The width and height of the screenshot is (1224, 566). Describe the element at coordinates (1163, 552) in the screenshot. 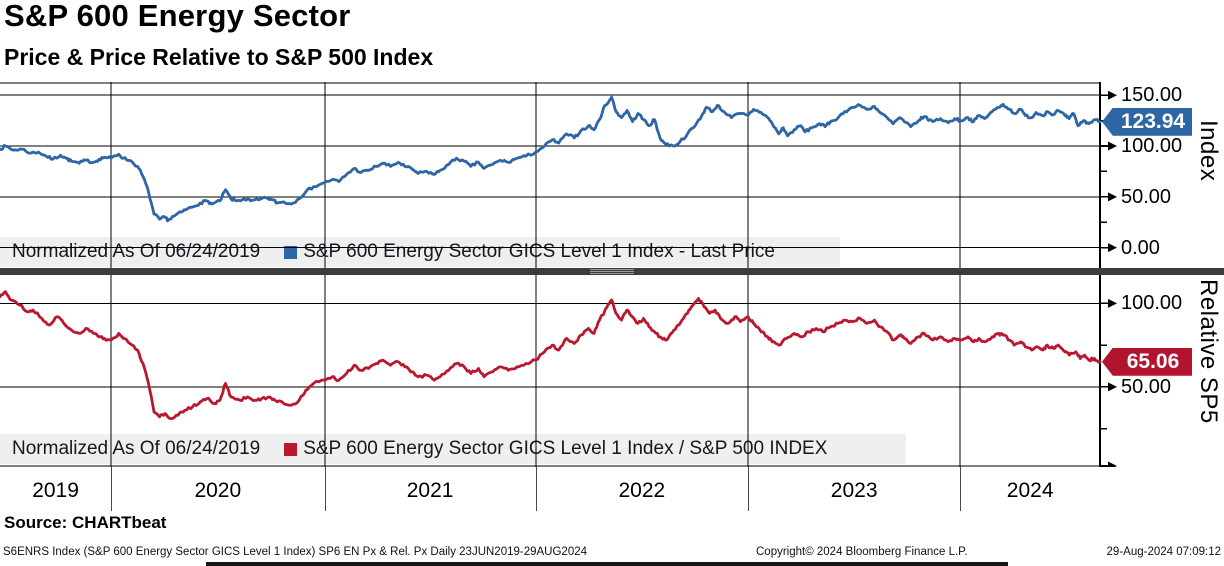

I see `footer-timestamp: 29-Aug-2024 07:09:12` at that location.